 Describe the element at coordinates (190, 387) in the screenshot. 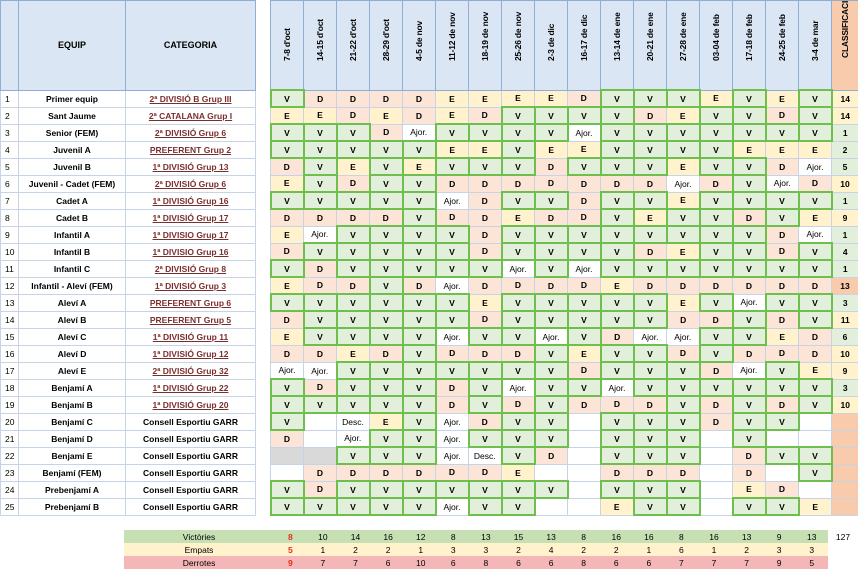

I see `category-link: 1ª DIVISIÓ Grup 22` at that location.